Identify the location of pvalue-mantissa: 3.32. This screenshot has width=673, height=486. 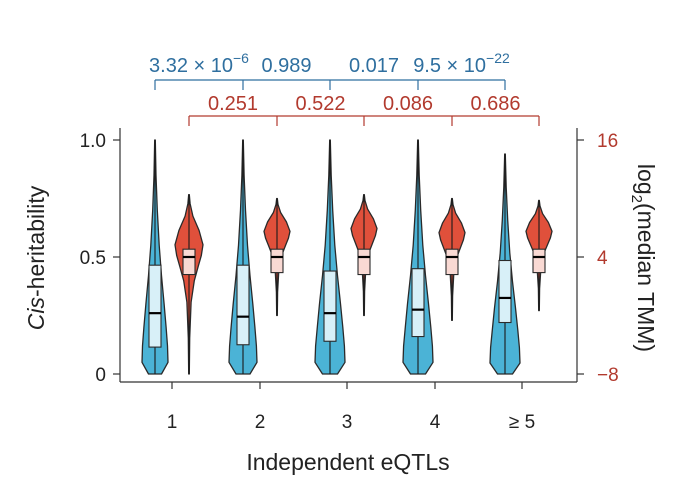
(168, 66).